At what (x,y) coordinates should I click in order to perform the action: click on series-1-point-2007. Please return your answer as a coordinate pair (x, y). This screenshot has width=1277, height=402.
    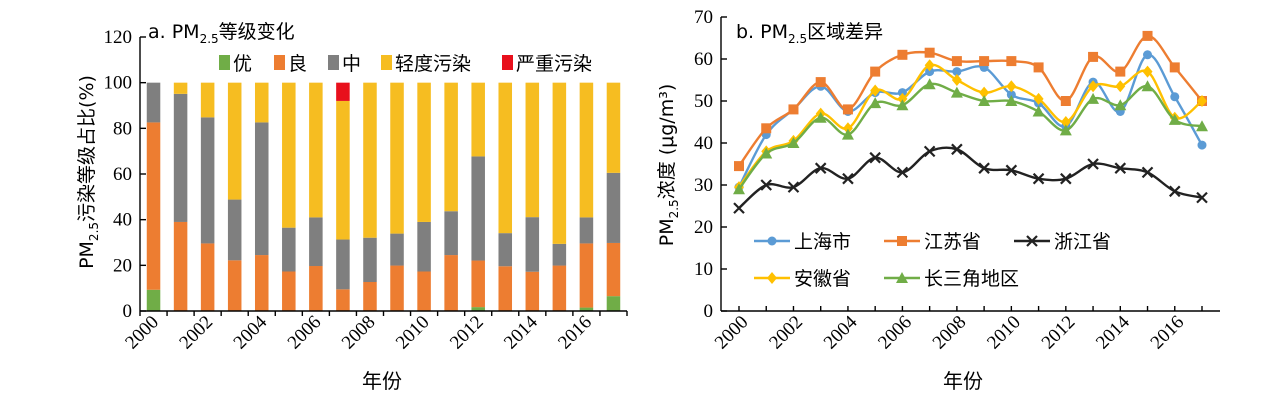
    Looking at the image, I should click on (929, 52).